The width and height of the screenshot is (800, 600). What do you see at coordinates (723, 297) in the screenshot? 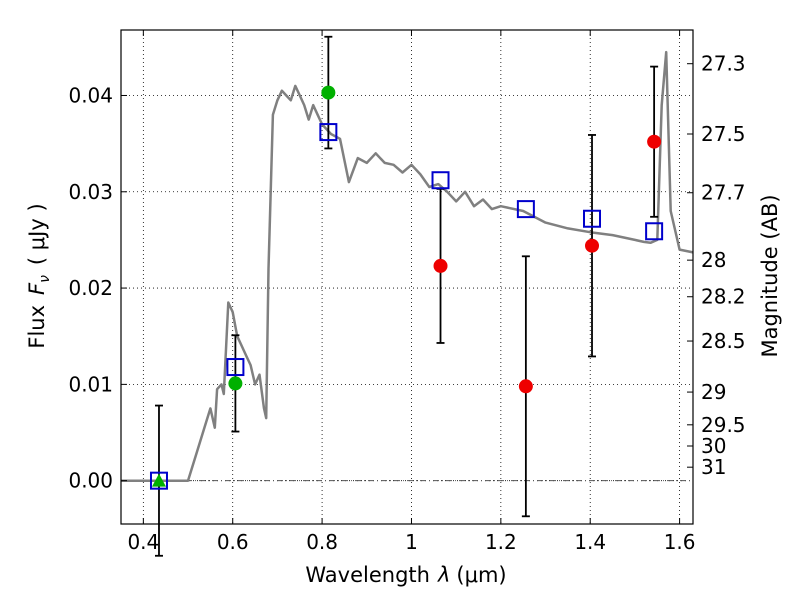
I see `y2-tick-label: 28.2` at bounding box center [723, 297].